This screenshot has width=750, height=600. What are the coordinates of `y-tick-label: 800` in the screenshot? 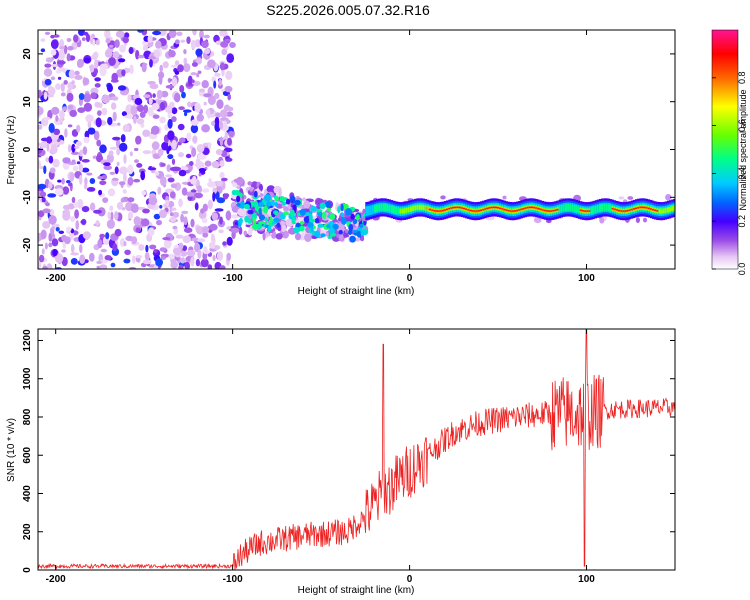 It's located at (27, 416).